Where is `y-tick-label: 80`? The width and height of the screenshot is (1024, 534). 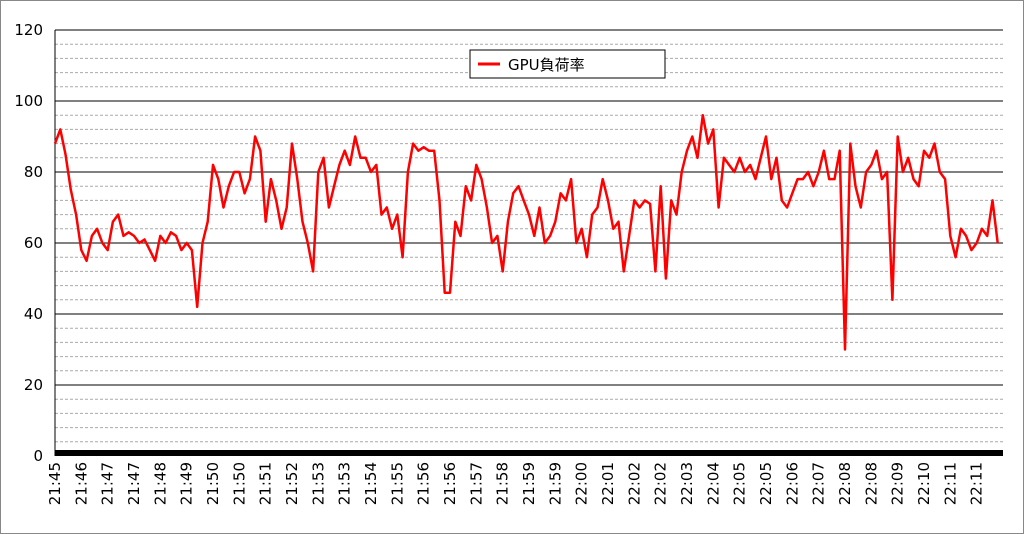 y-tick-label: 80 is located at coordinates (33, 172).